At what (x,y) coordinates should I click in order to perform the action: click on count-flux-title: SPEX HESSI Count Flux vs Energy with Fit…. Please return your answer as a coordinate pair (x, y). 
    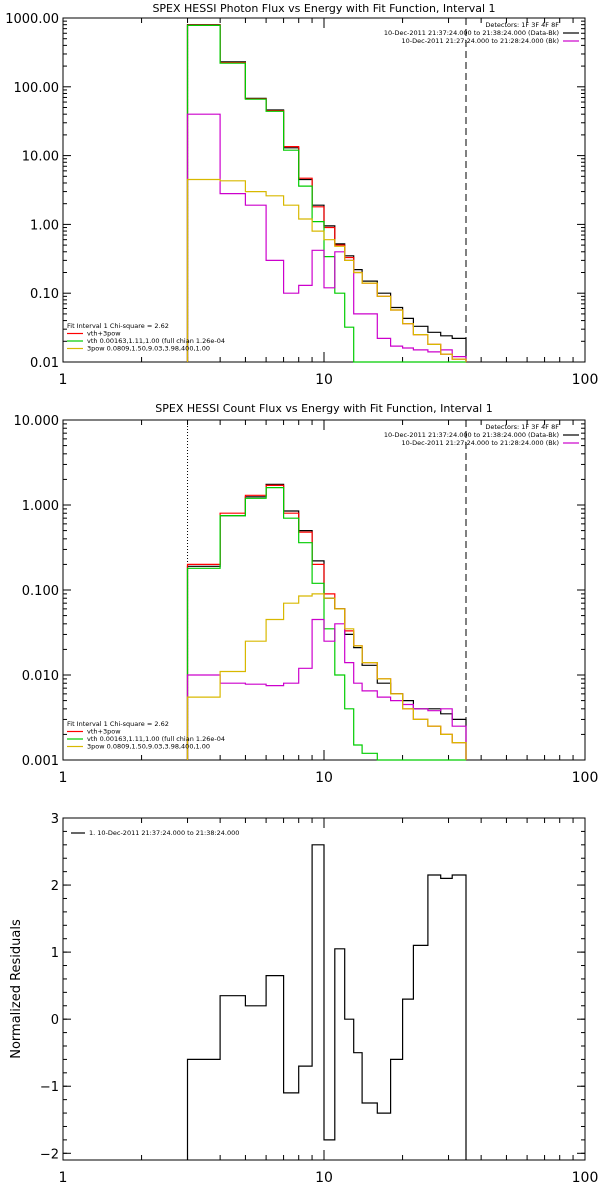
    Looking at the image, I should click on (323, 408).